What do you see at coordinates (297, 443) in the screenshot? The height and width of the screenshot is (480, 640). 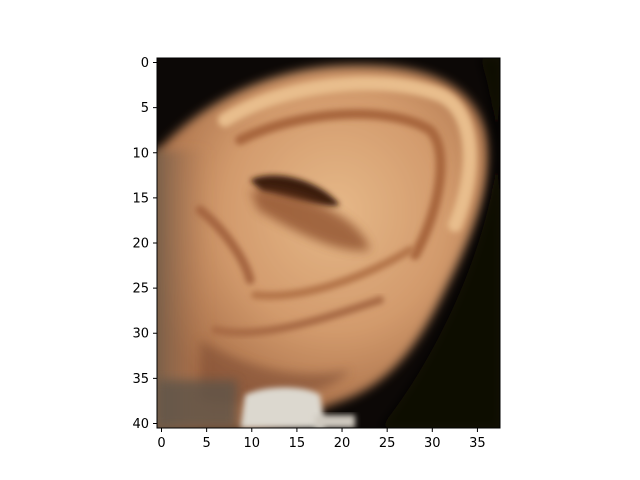 I see `x-tick-label: 15` at bounding box center [297, 443].